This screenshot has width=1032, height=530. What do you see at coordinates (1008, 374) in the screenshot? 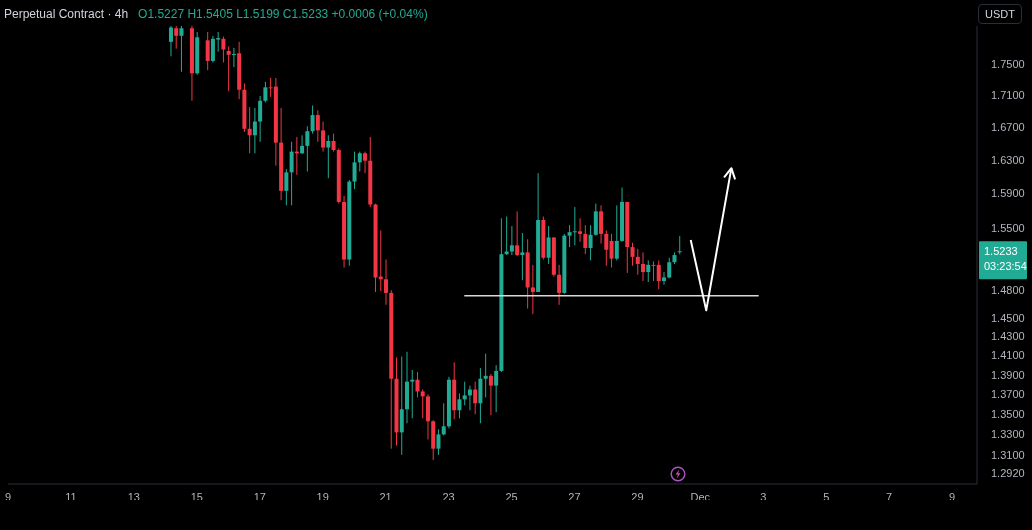
I see `y-tick-label: 1.3900` at bounding box center [1008, 374].